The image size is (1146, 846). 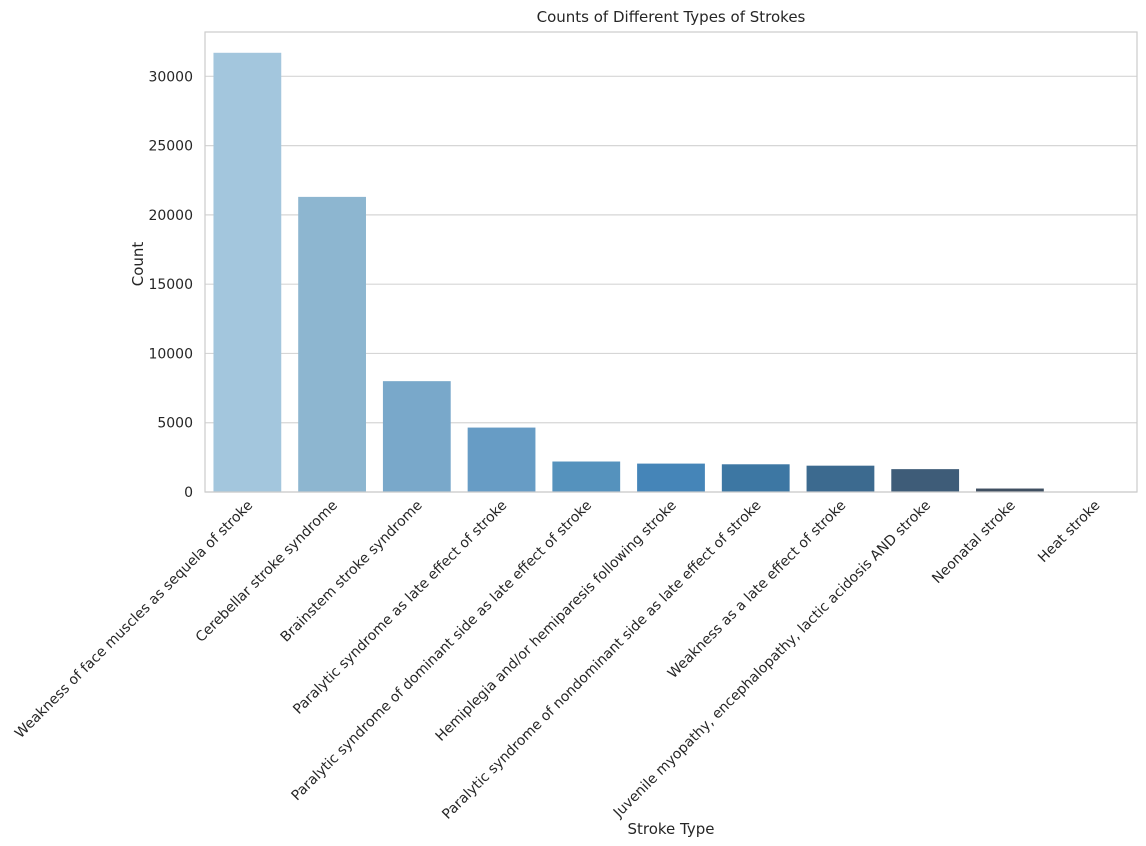 I want to click on y-tick-label: 15000, so click(x=170, y=285).